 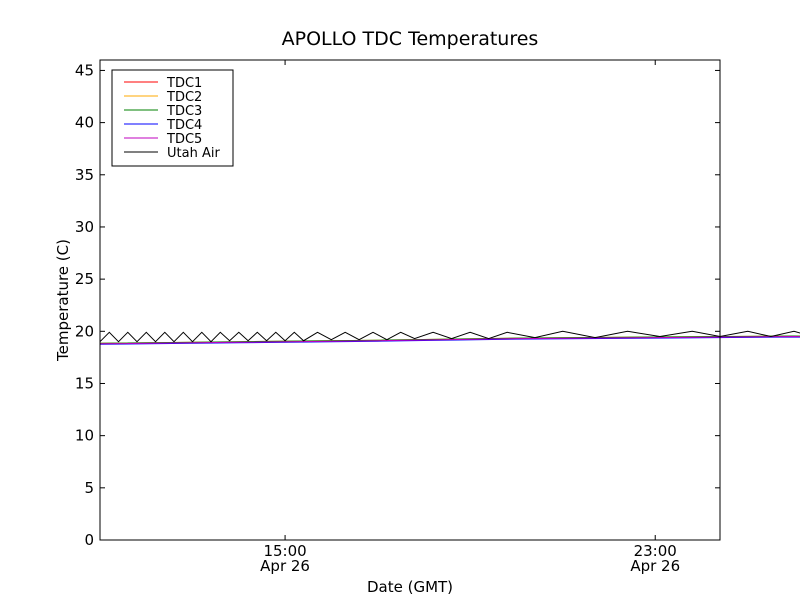 What do you see at coordinates (184, 139) in the screenshot?
I see `legend-label-tdc5: TDC5` at bounding box center [184, 139].